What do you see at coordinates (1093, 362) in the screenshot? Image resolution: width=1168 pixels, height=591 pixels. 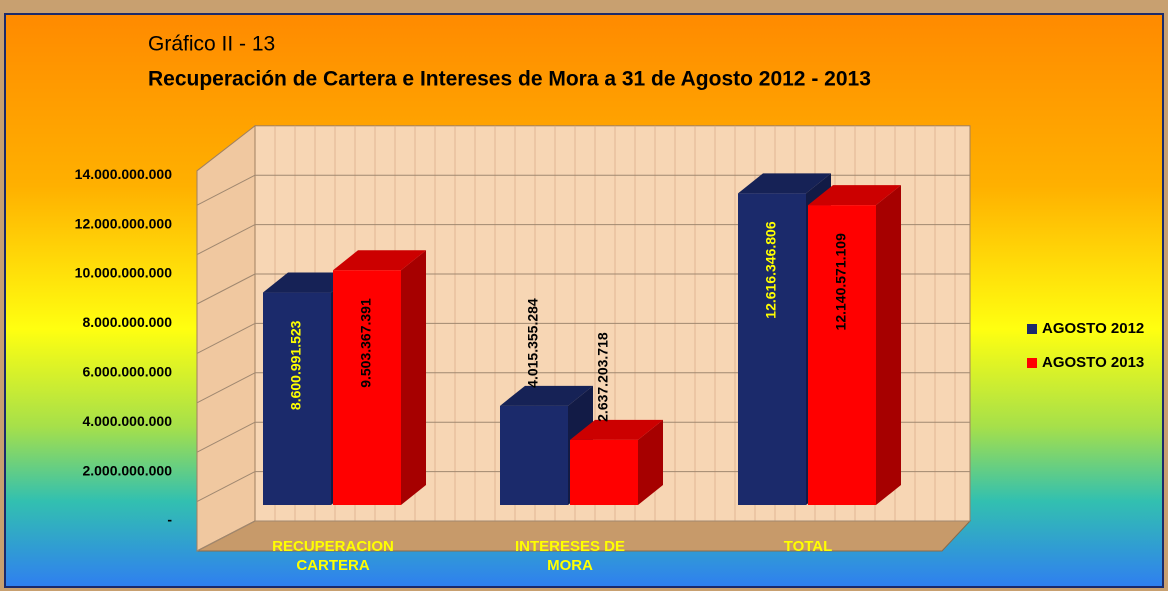 I see `legend-label: AGOSTO 2013` at bounding box center [1093, 362].